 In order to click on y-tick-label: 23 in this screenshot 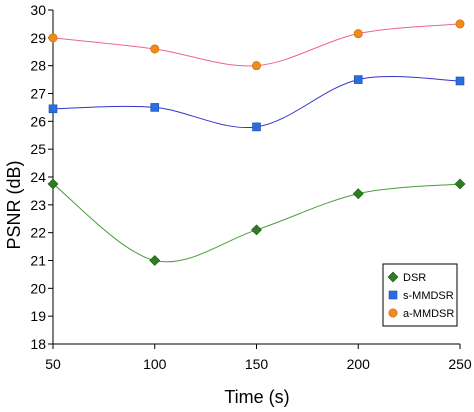, I will do `click(38, 205)`.